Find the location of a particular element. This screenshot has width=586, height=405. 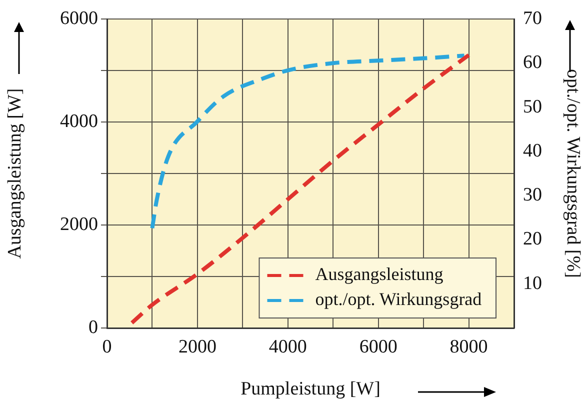

y2-tick-label: 50 is located at coordinates (532, 107).